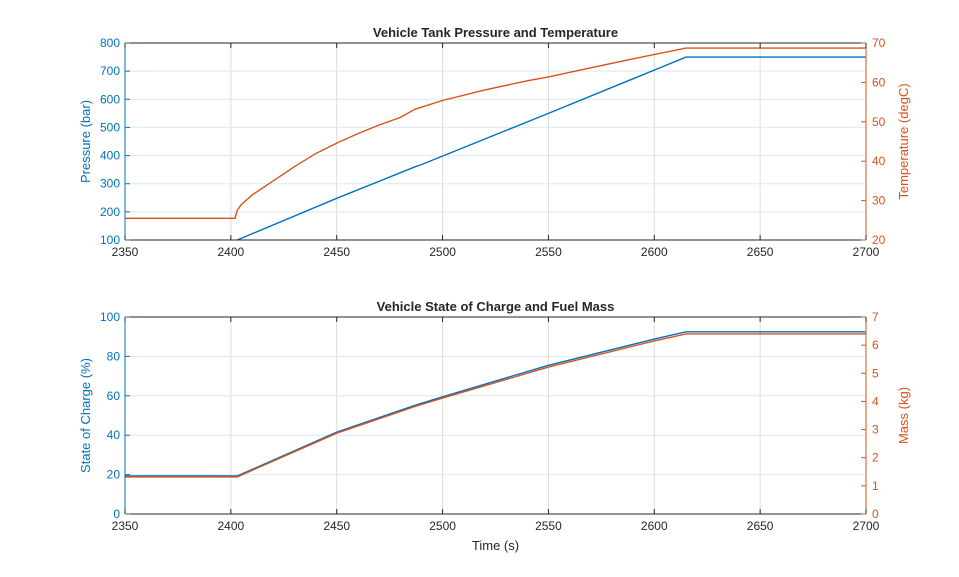  Describe the element at coordinates (110, 71) in the screenshot. I see `left-y-tick-label: 700` at that location.